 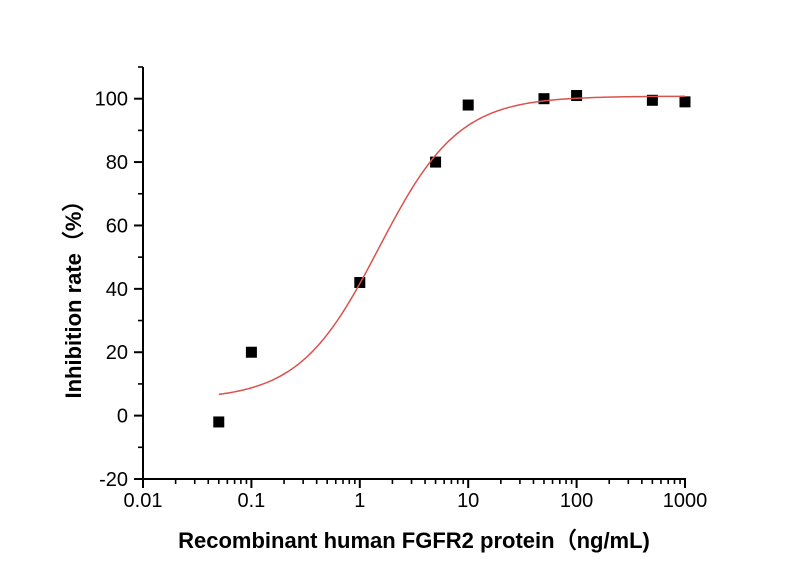 What do you see at coordinates (251, 501) in the screenshot?
I see `x-tick-label: 0.1` at bounding box center [251, 501].